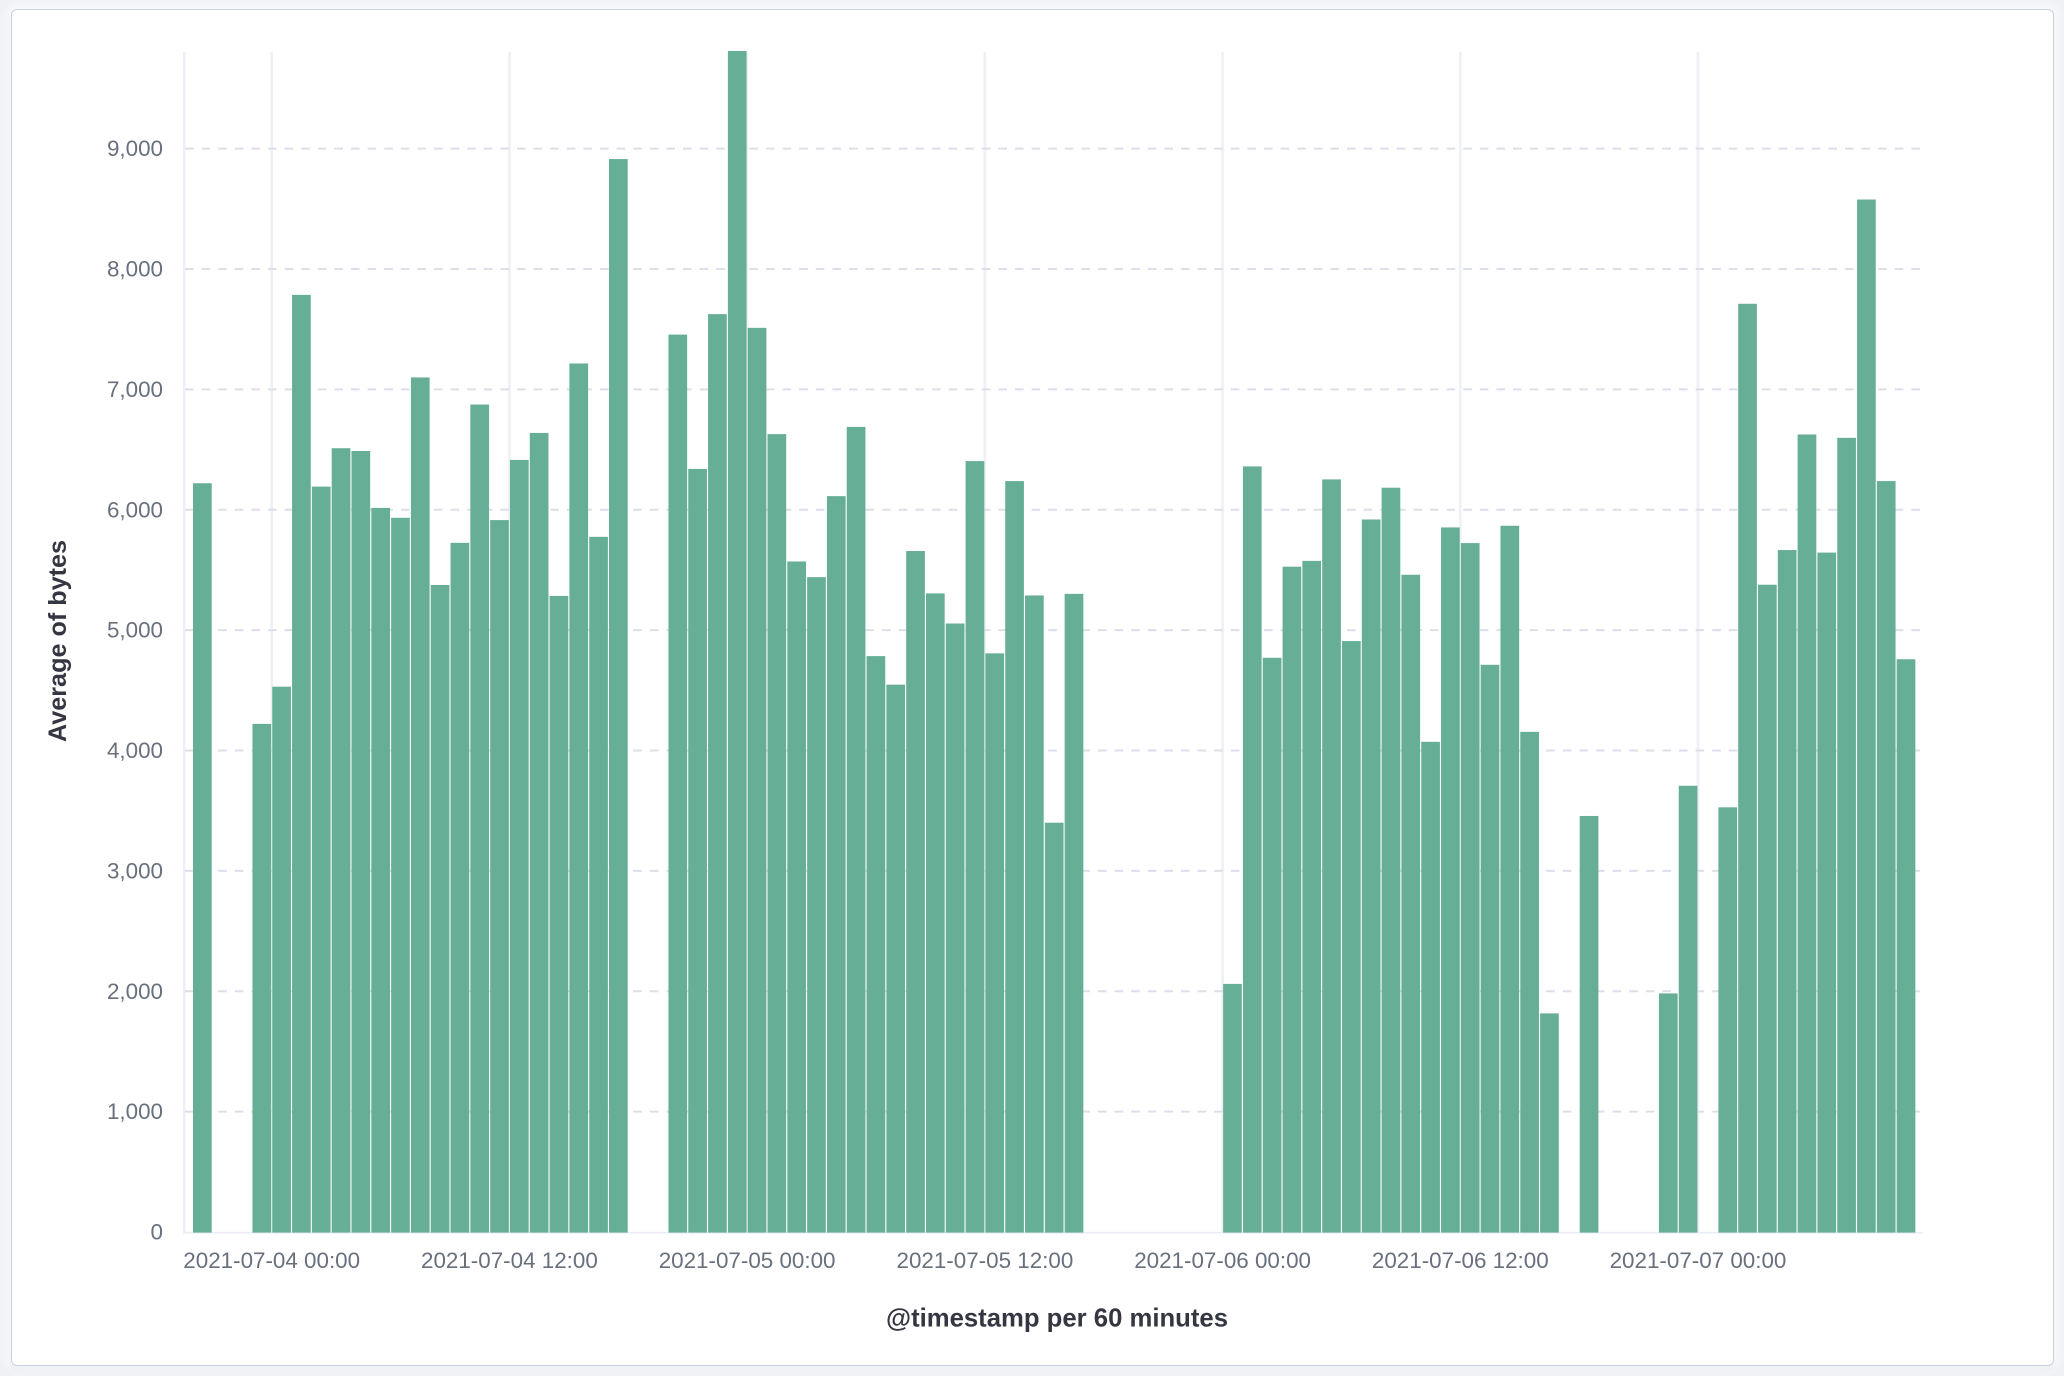 The width and height of the screenshot is (2064, 1376). Describe the element at coordinates (747, 1260) in the screenshot. I see `svg-text: 2021-07-05 00:00` at that location.